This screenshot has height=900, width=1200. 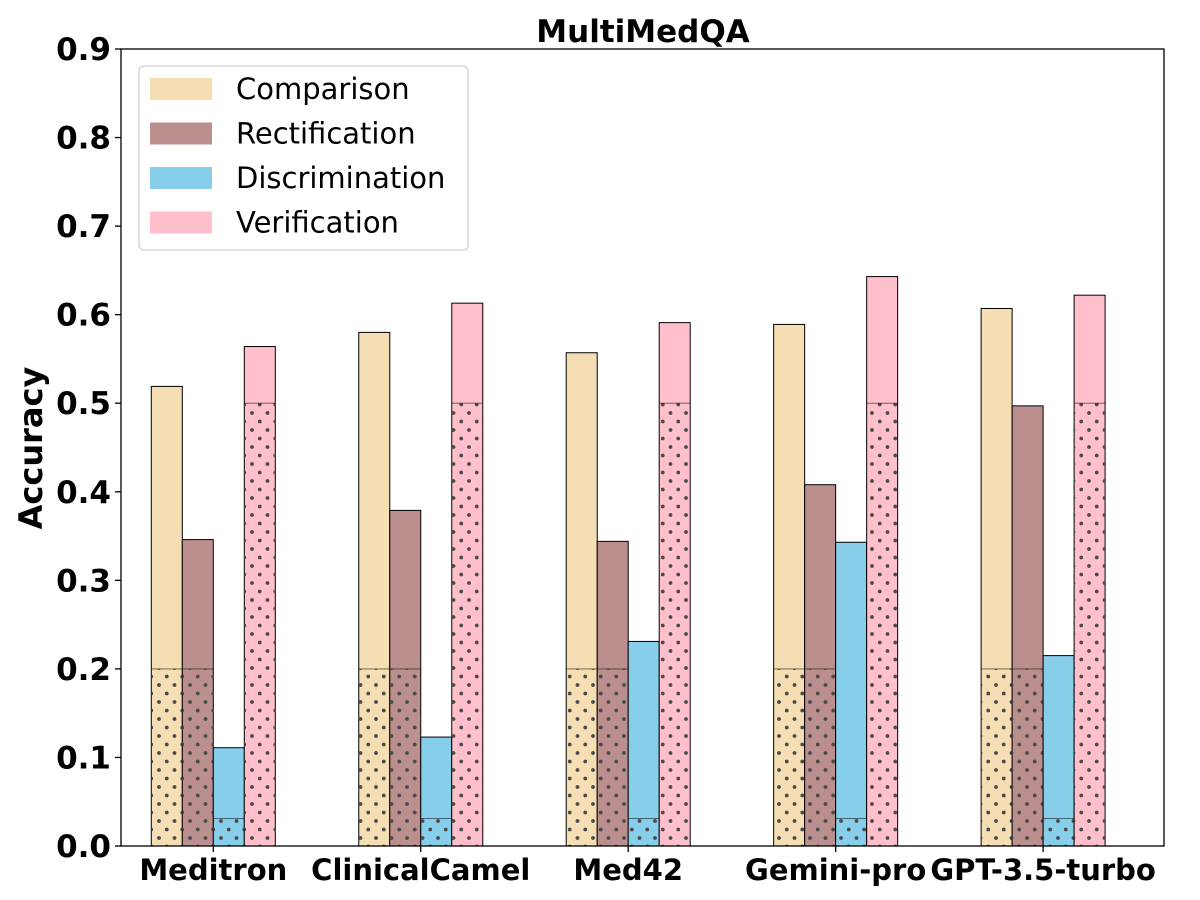 I want to click on chart-title: MultiMedQA, so click(x=642, y=32).